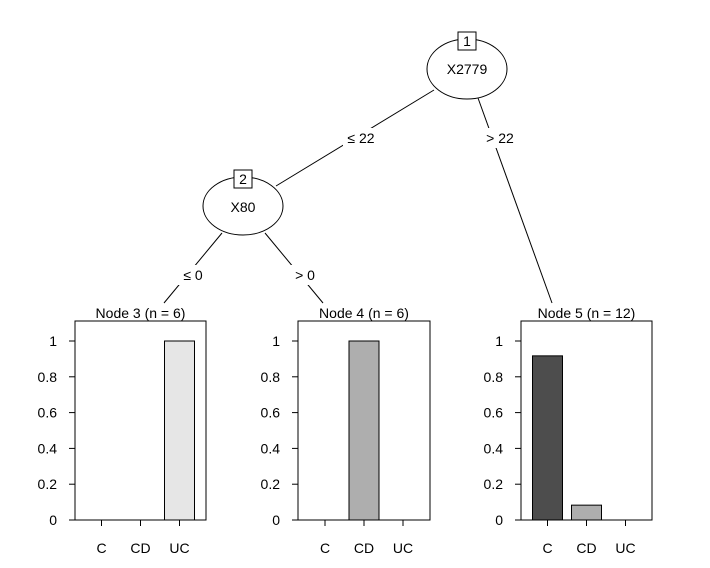 The width and height of the screenshot is (710, 568). What do you see at coordinates (243, 207) in the screenshot?
I see `node-2-variable: X80` at bounding box center [243, 207].